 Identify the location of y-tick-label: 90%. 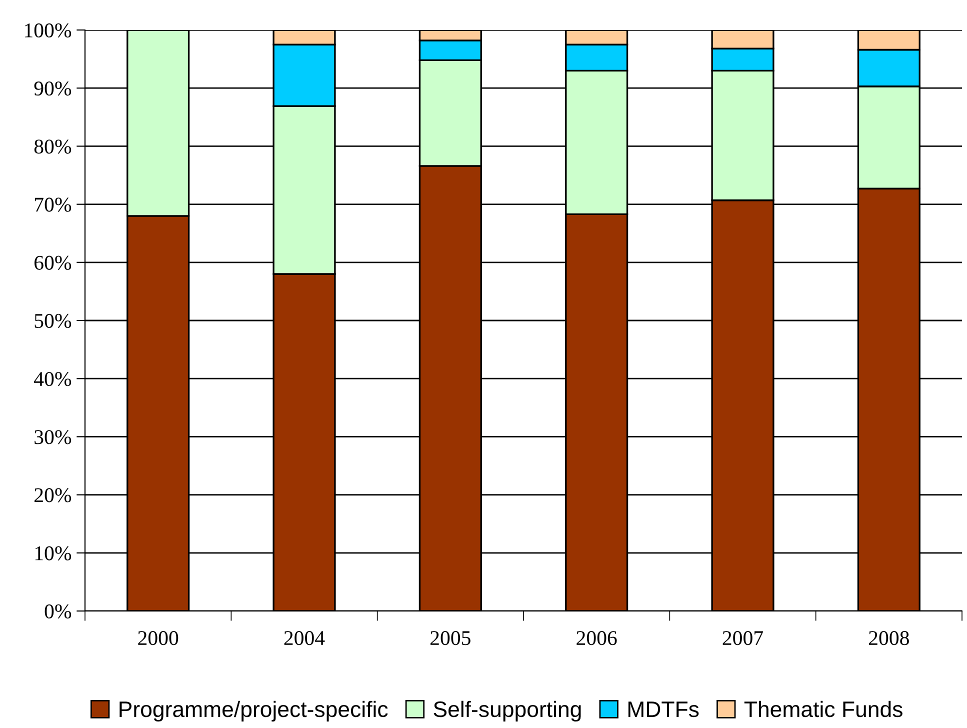
(53, 88).